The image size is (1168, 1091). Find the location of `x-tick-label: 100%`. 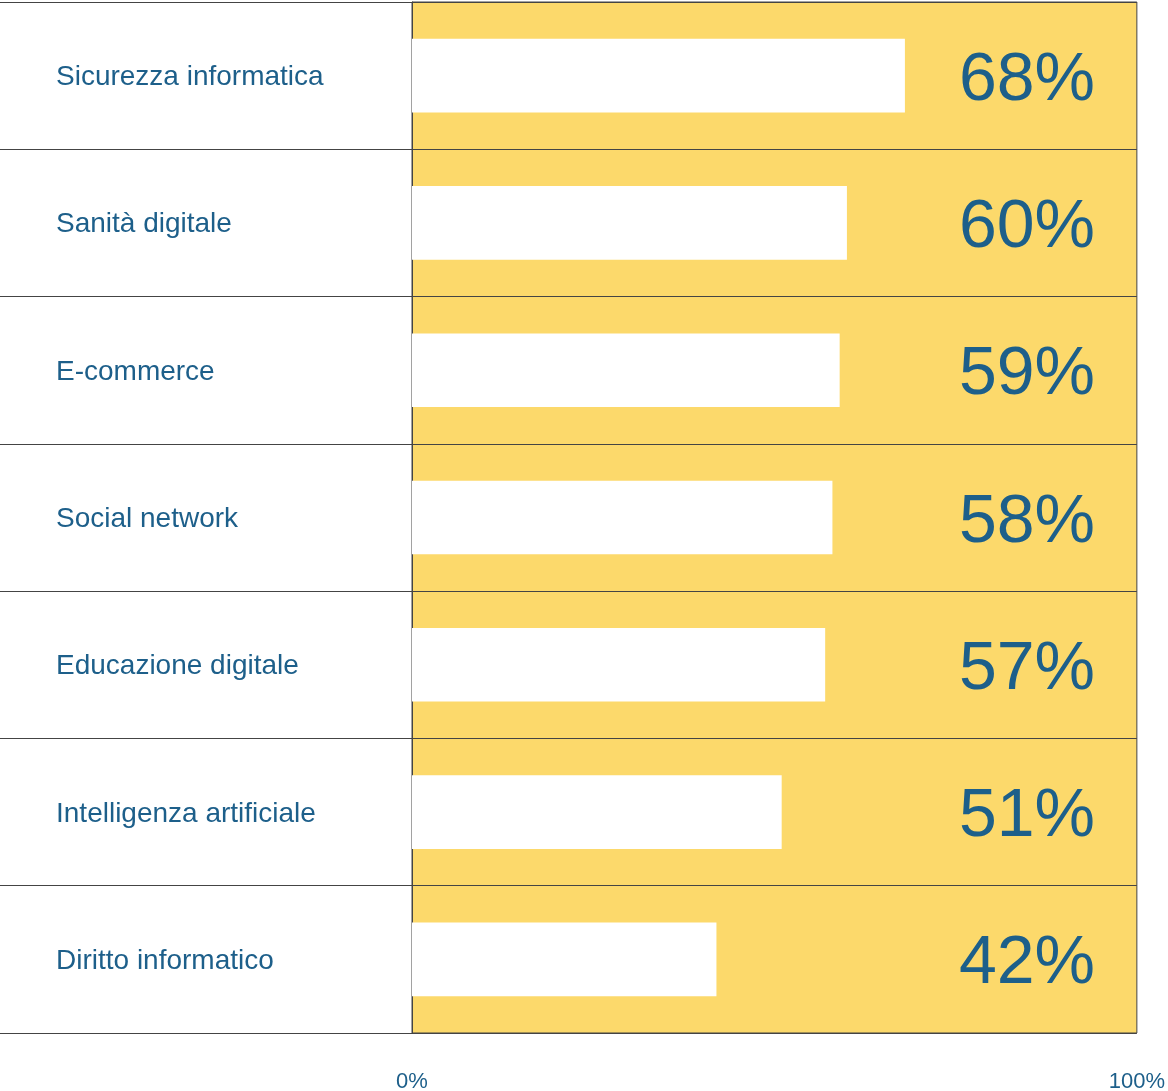

x-tick-label: 100% is located at coordinates (1137, 1079).